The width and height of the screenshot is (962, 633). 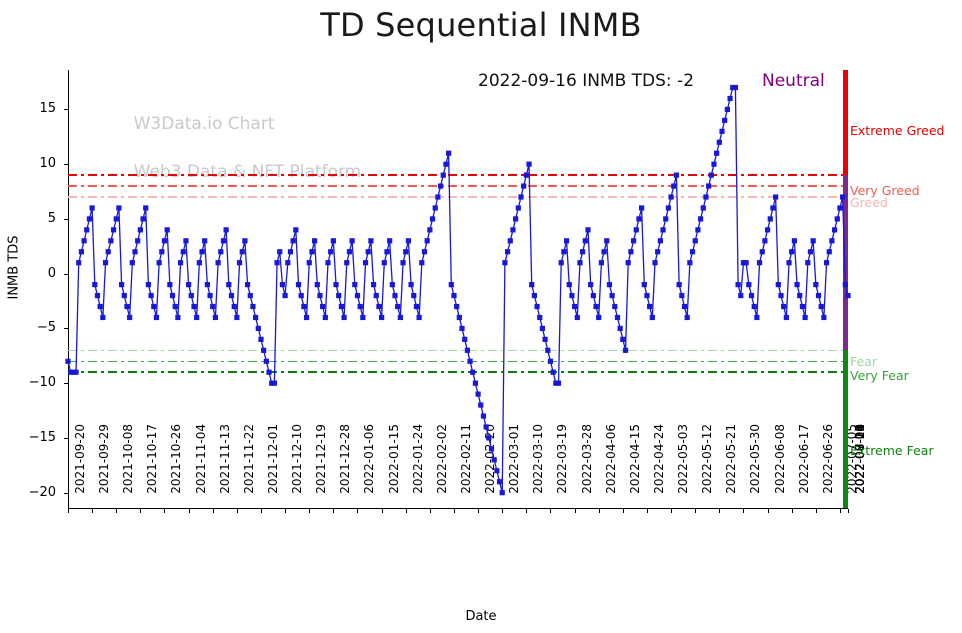 What do you see at coordinates (47, 164) in the screenshot?
I see `y-tick-label: 10` at bounding box center [47, 164].